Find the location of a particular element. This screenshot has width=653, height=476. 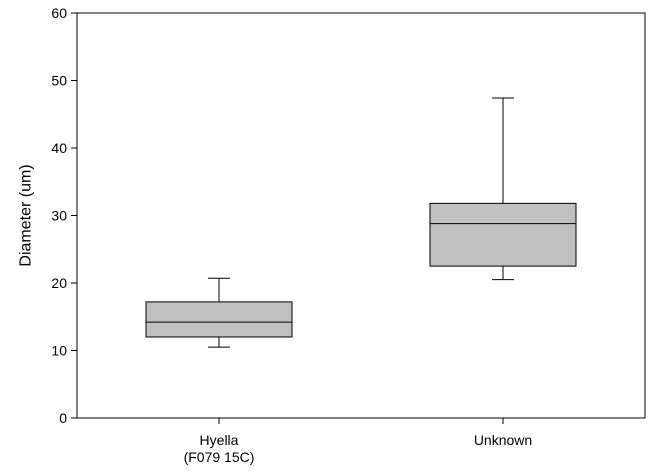

x-tick-label: Unknown is located at coordinates (503, 440).